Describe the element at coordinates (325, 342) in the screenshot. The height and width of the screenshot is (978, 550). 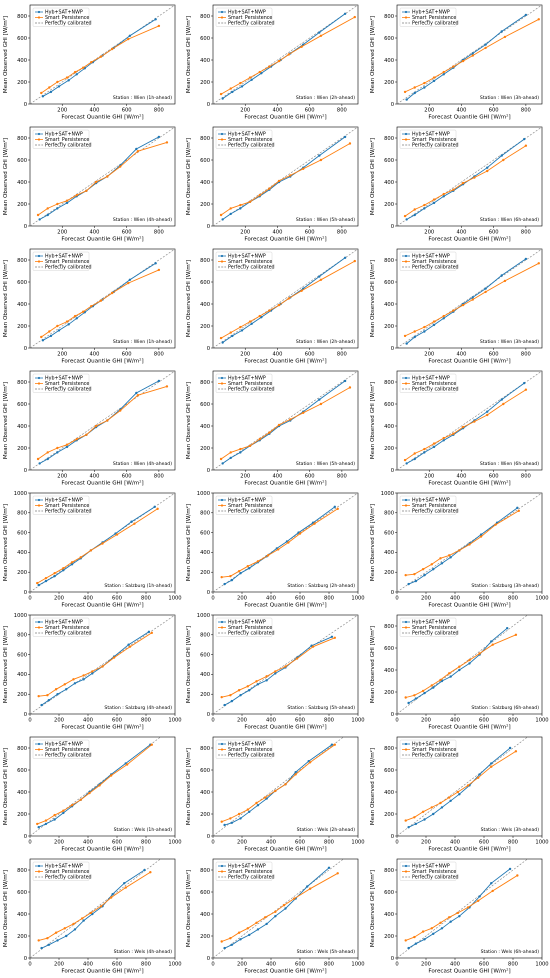
I see `station-annotation: Station : Wien (2h-ahead)` at that location.